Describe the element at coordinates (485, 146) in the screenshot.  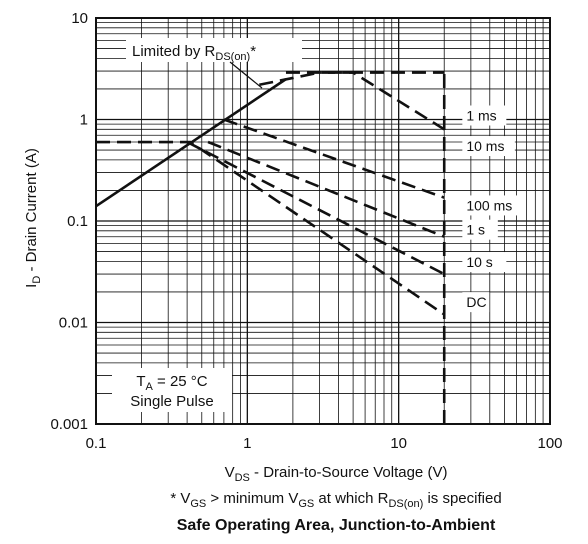
I see `curve-label: 10 ms` at that location.